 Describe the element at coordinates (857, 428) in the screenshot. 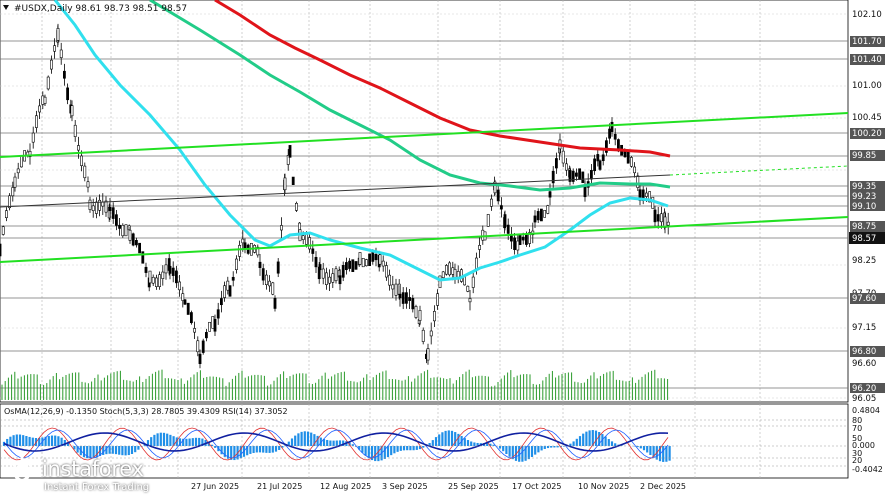

I see `indicator-axis-label: 70` at that location.